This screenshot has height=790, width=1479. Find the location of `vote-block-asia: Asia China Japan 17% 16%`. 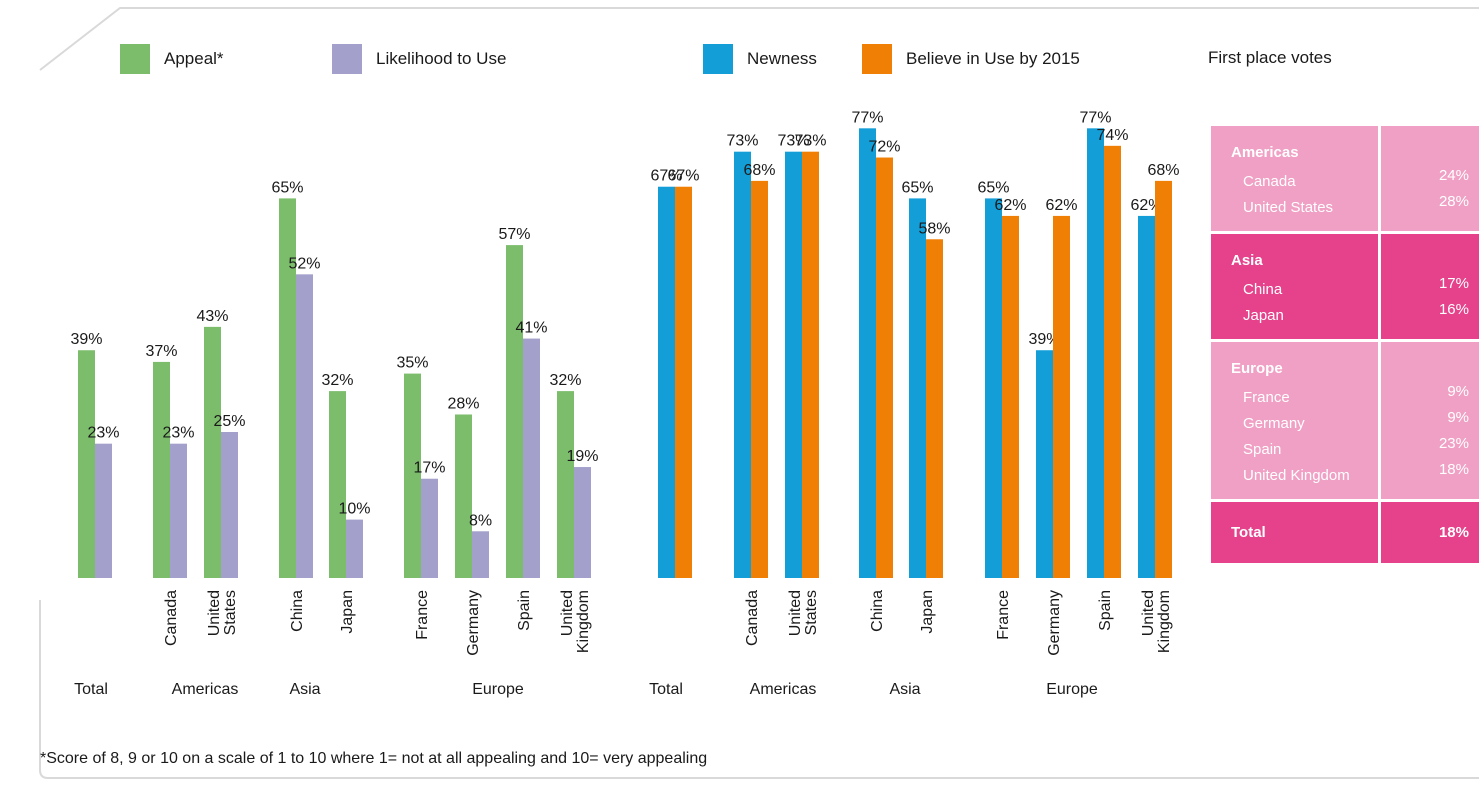

vote-block-asia: Asia China Japan 17% 16% is located at coordinates (1345, 288).